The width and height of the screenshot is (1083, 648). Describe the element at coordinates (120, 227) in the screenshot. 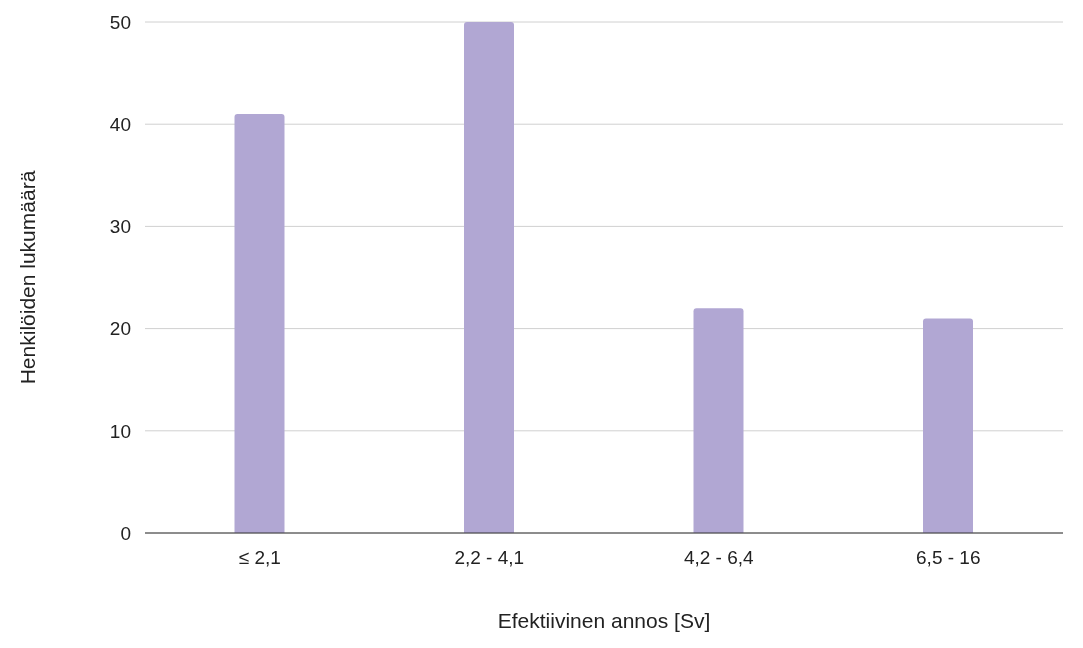

I see `y-tick-label: 30` at that location.